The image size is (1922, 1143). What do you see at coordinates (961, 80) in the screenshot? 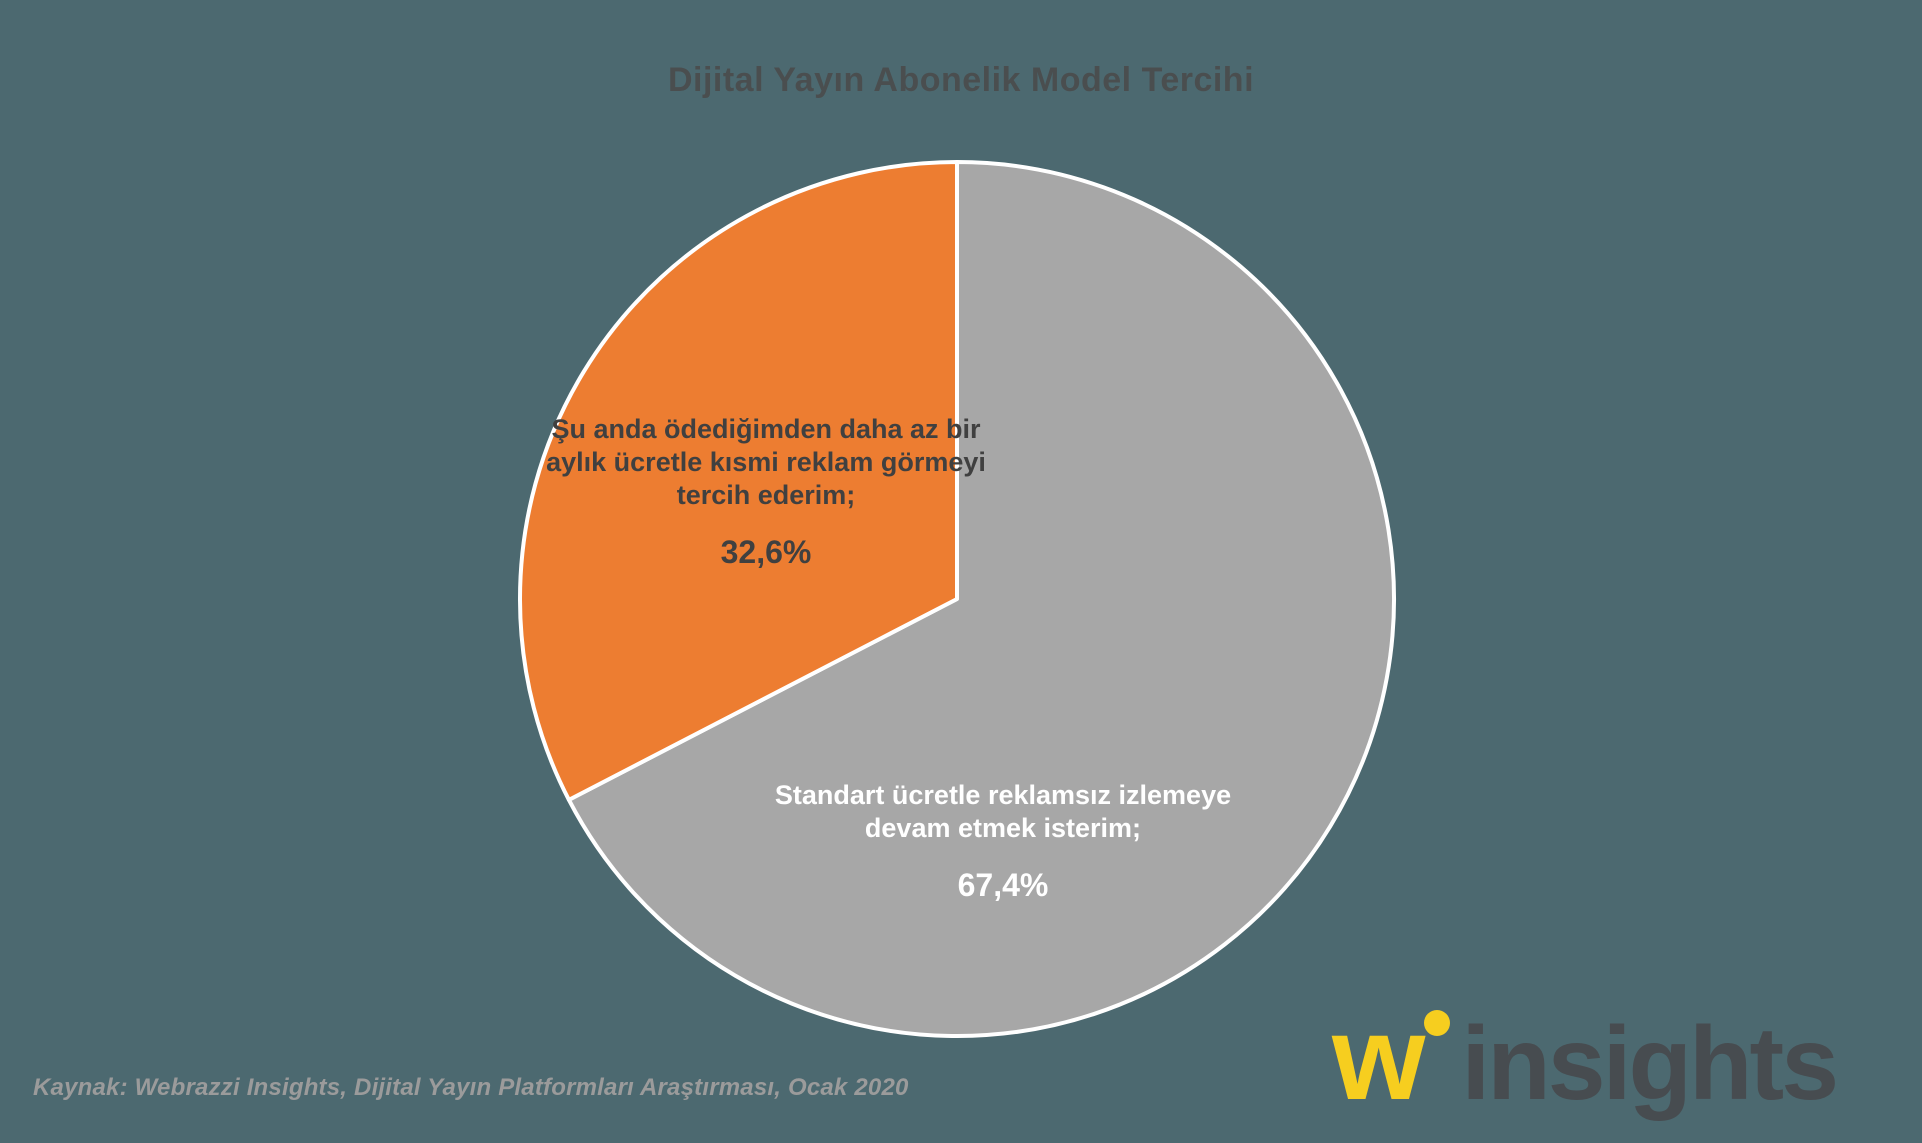
I see `chart-title: Dijital Yayın Abonelik Model Tercihi` at bounding box center [961, 80].